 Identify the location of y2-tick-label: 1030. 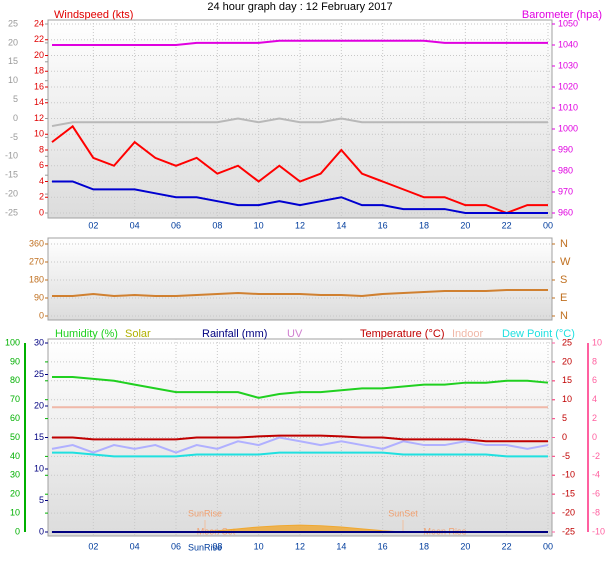
(568, 65).